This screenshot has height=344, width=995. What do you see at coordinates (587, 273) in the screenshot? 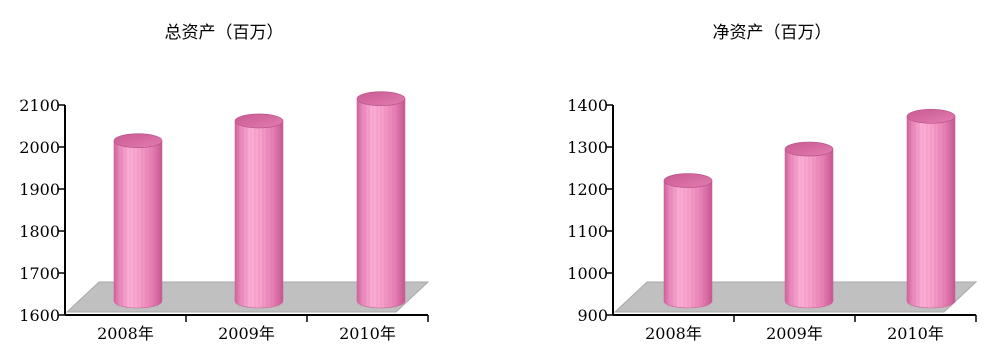
I see `y-tick-label: 1000` at bounding box center [587, 273].